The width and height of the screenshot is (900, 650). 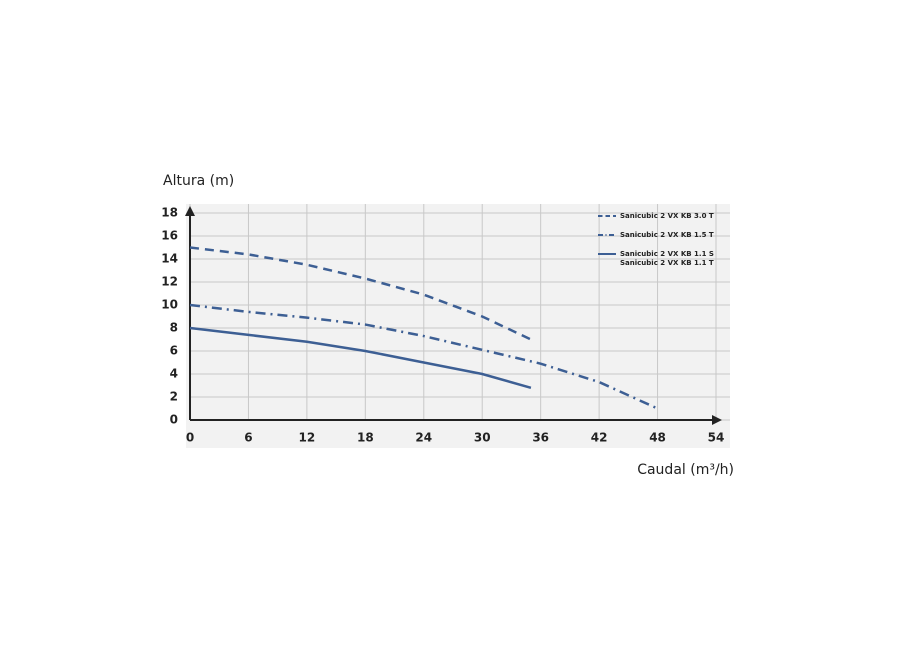 What do you see at coordinates (540, 438) in the screenshot?
I see `x-tick-label: 36` at bounding box center [540, 438].